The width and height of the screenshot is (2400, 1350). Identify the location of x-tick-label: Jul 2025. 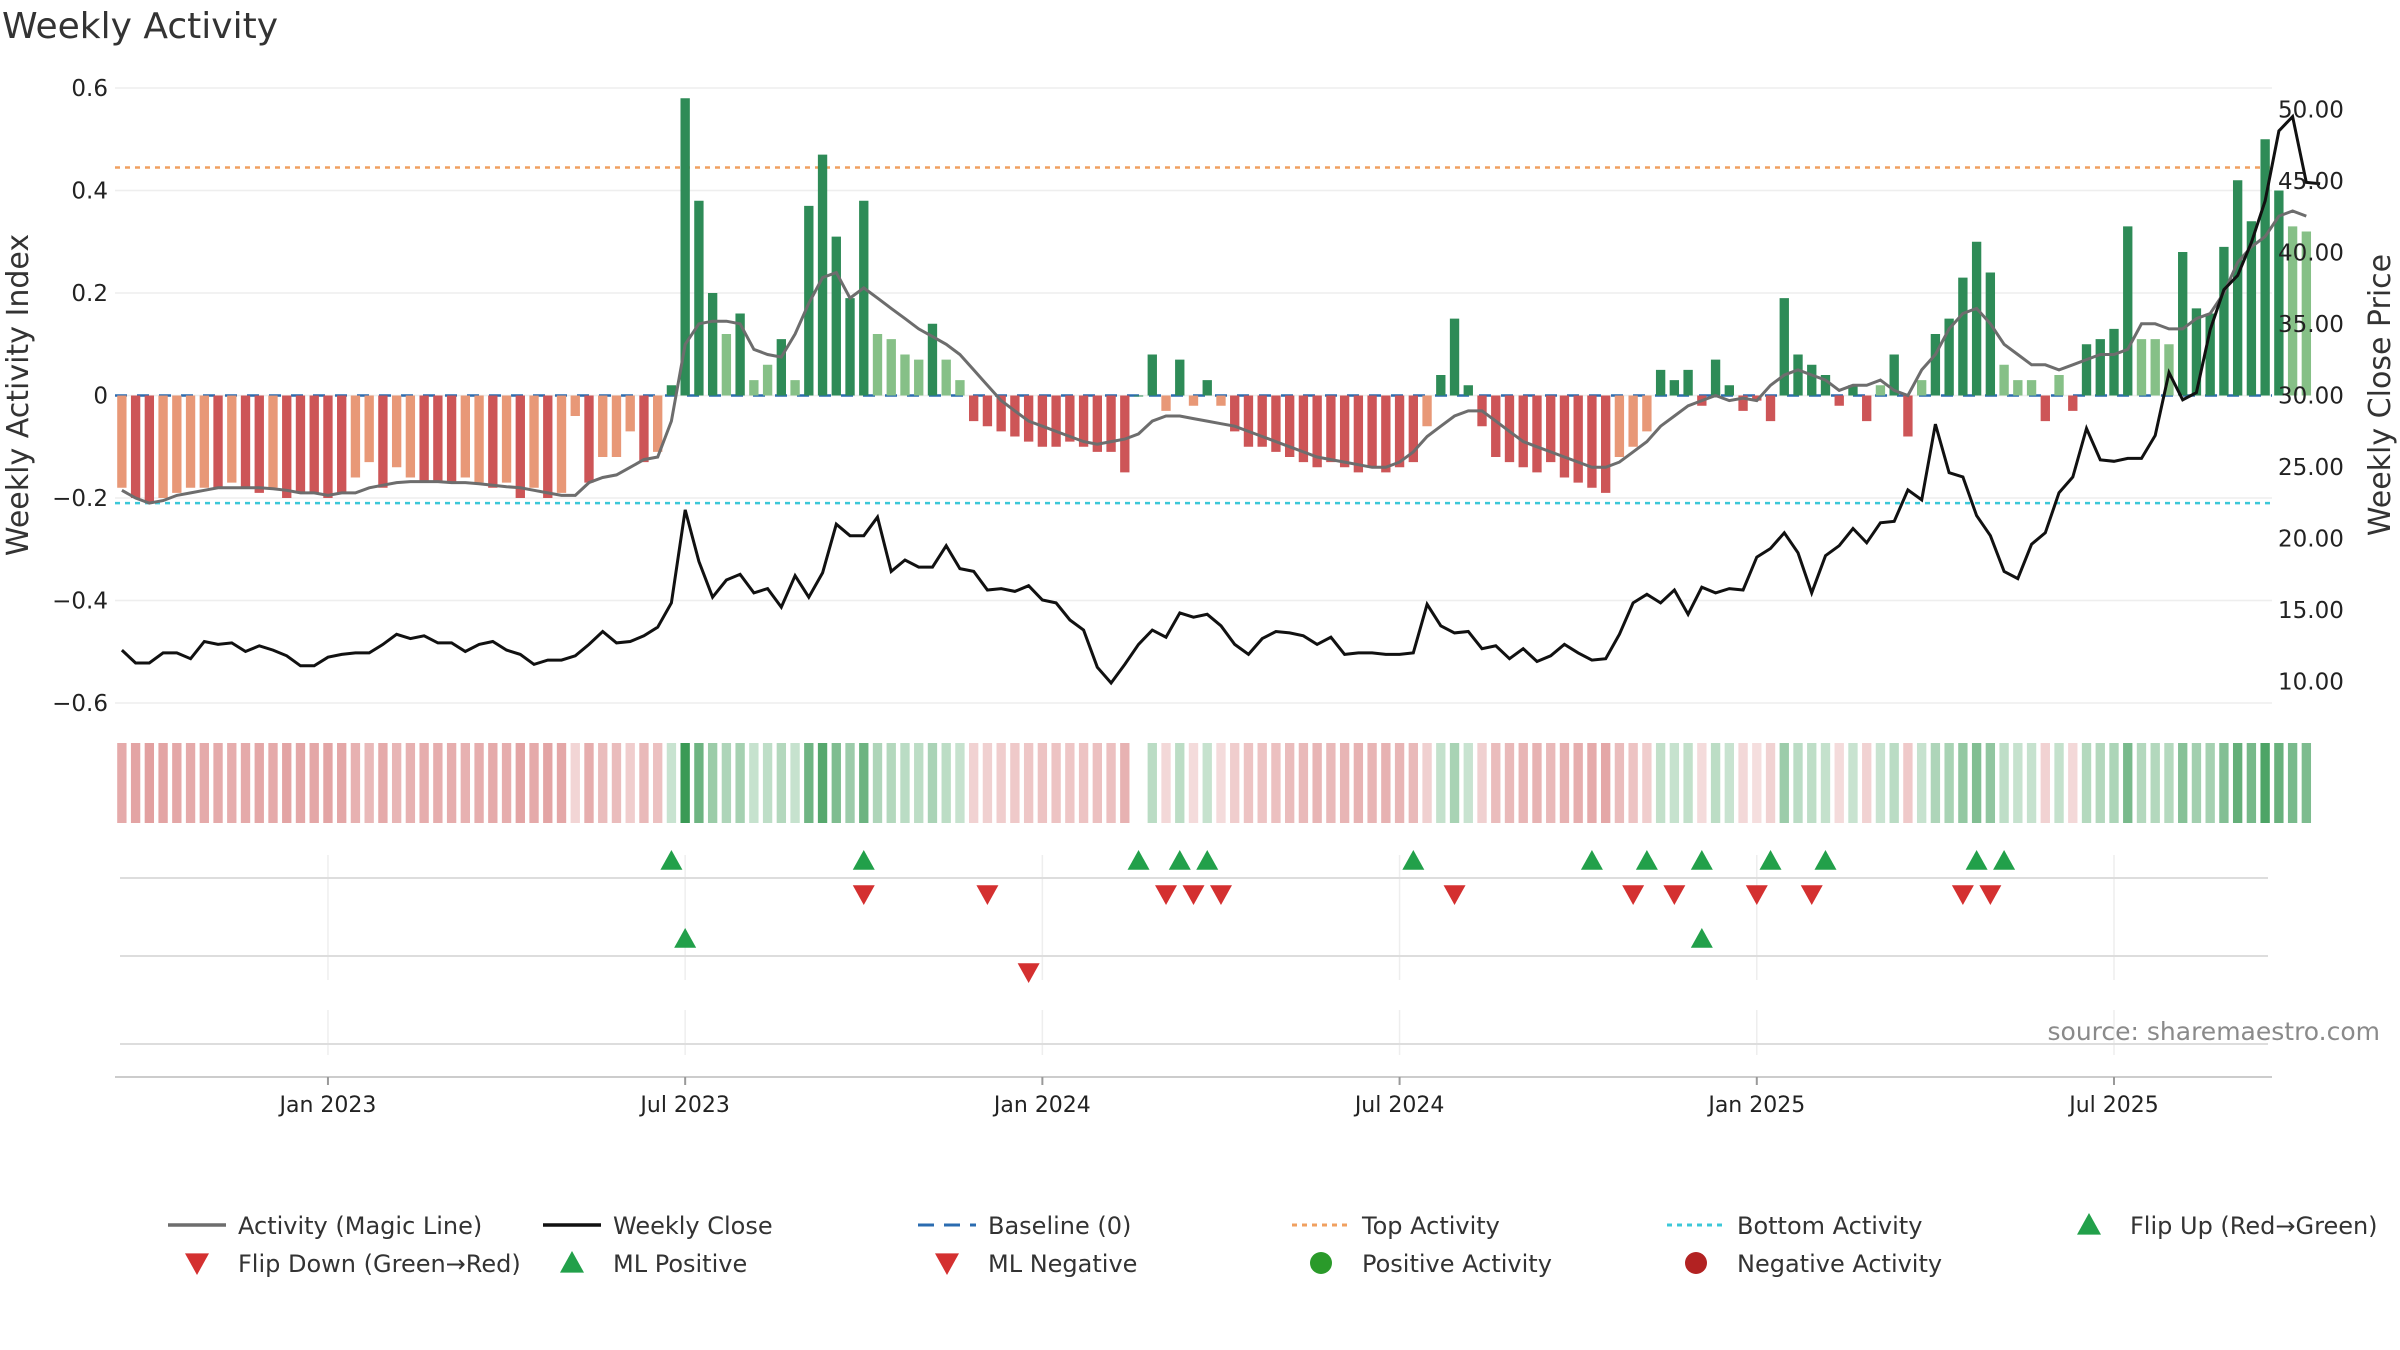
(2113, 1105).